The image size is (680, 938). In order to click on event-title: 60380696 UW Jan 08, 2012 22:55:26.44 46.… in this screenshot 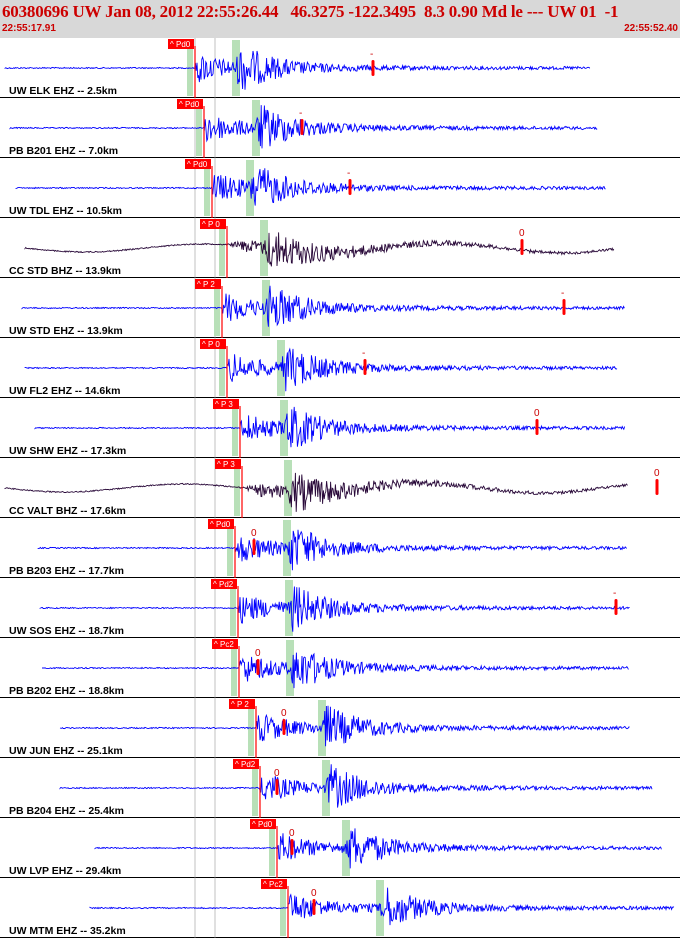, I will do `click(310, 11)`.